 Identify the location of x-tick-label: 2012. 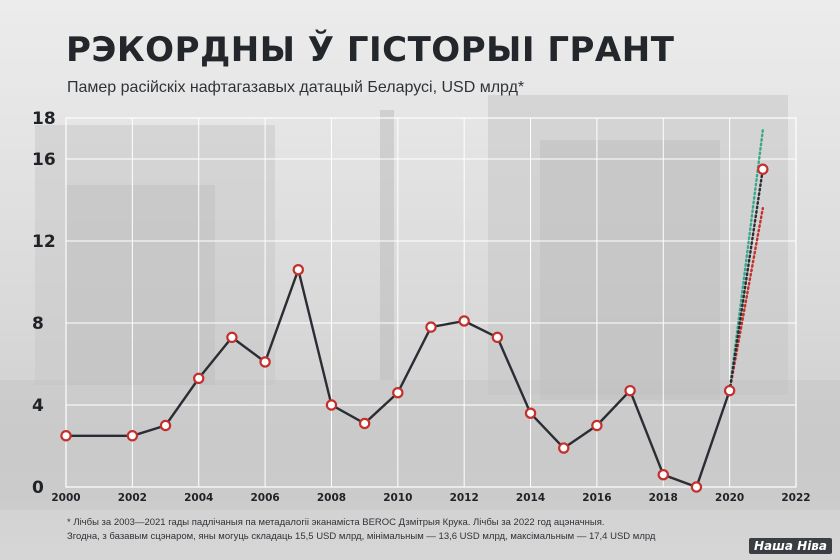
(464, 498).